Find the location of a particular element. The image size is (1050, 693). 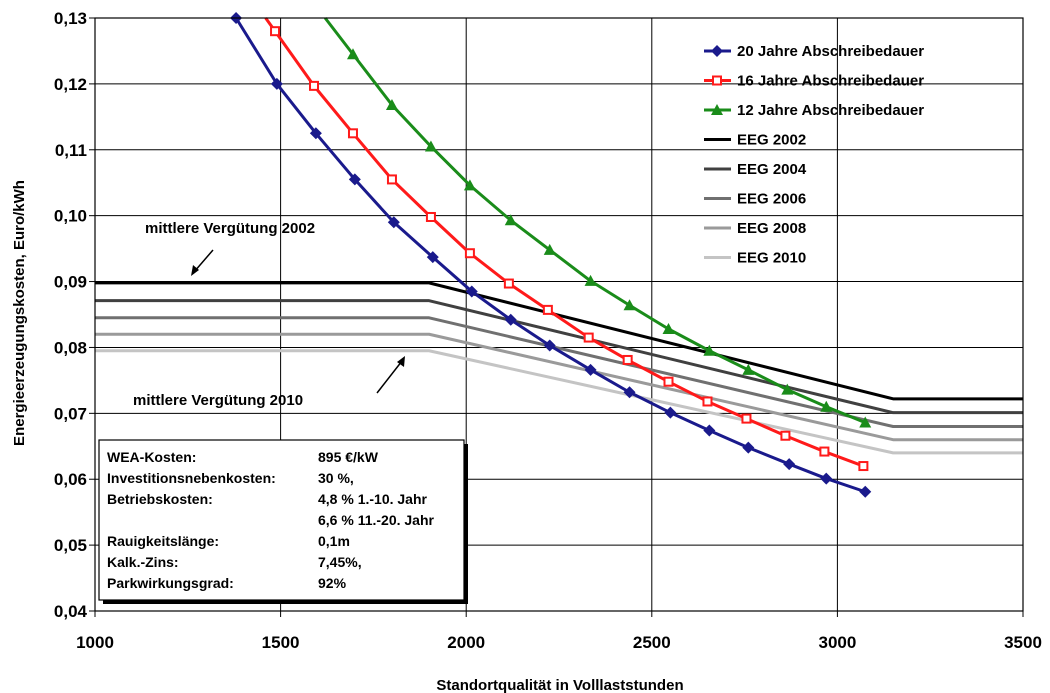

parameter-label: Parkwirkungsgrad: is located at coordinates (170, 583).